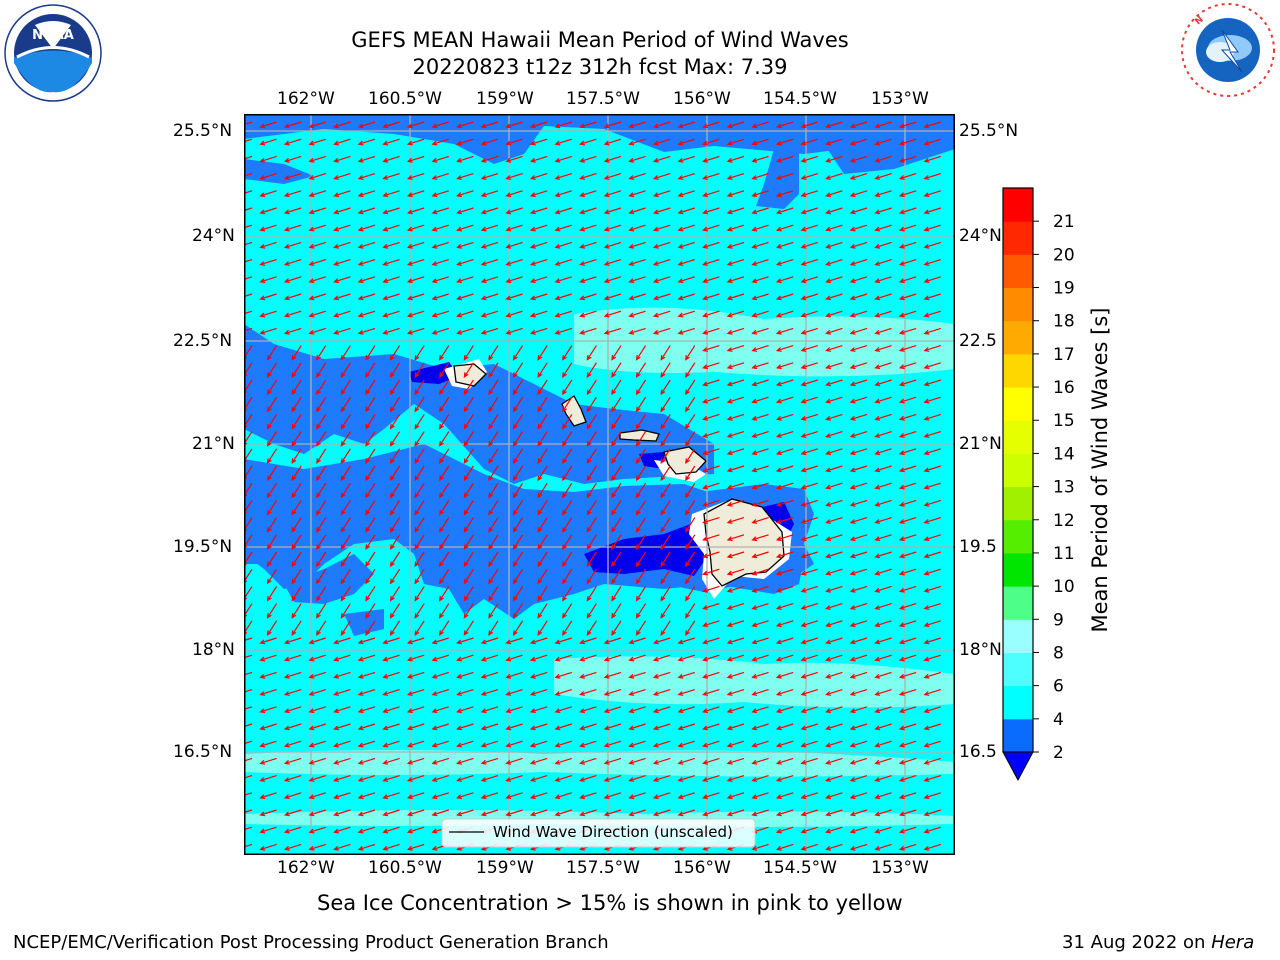  What do you see at coordinates (1064, 355) in the screenshot?
I see `colorbar-tick-label: 17` at bounding box center [1064, 355].